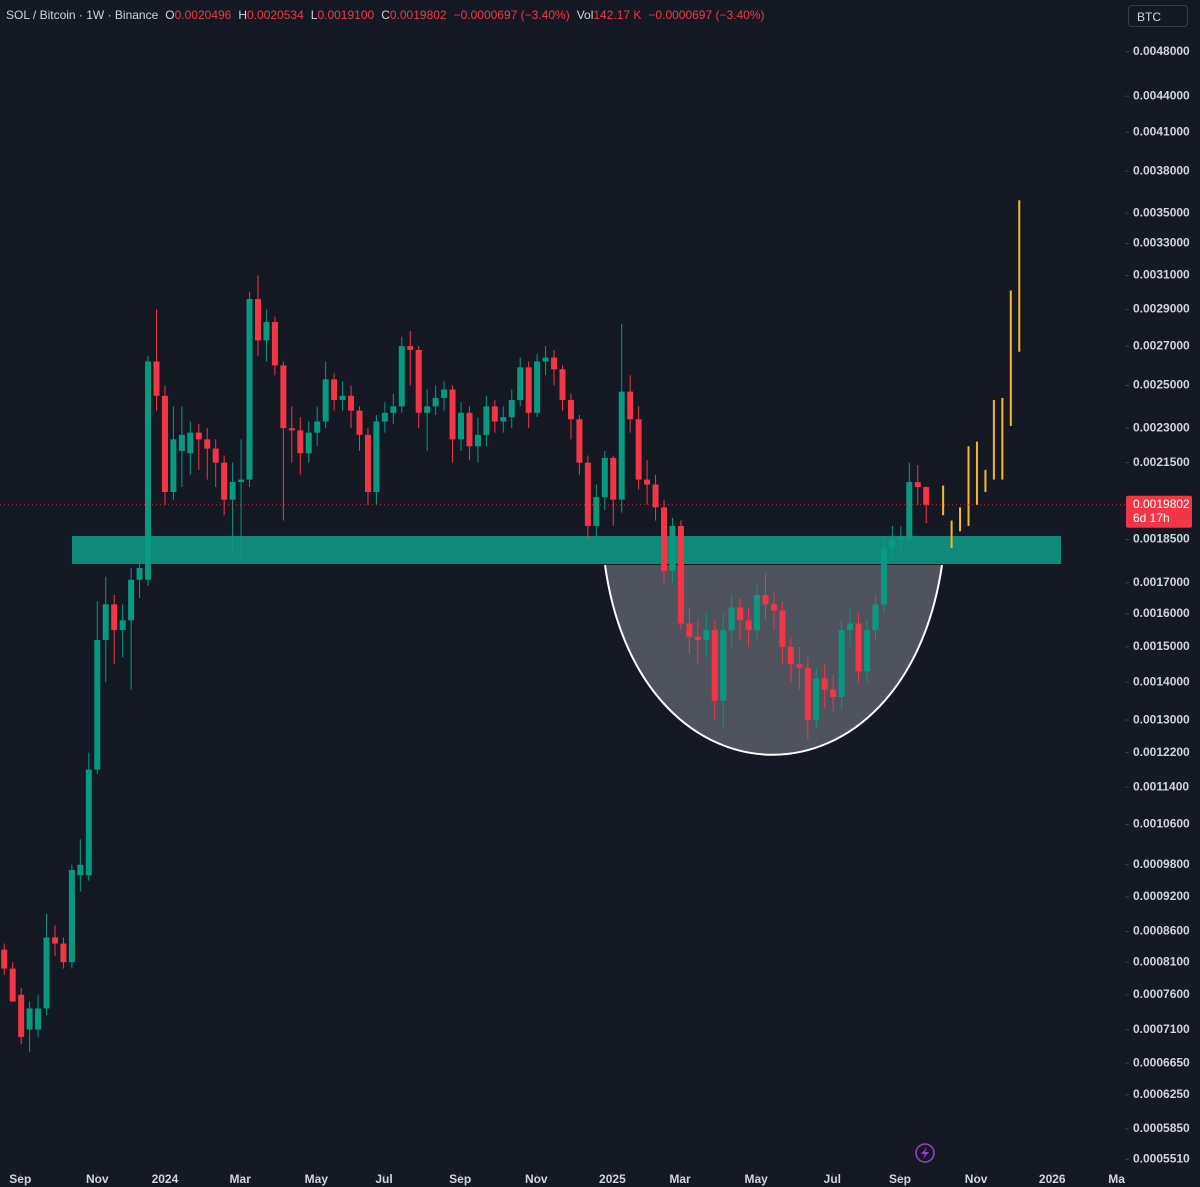 The width and height of the screenshot is (1200, 1187). I want to click on y-tick-label: 0.0005510, so click(1161, 1159).